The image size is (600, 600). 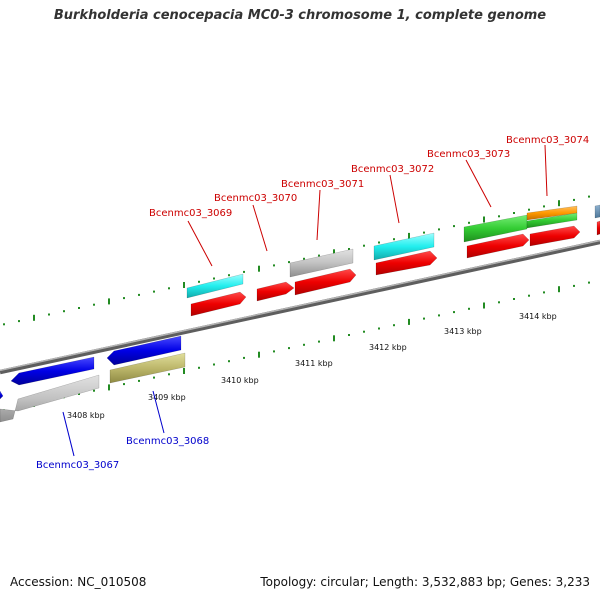 What do you see at coordinates (547, 140) in the screenshot?
I see `gene-label: Bcenmc03_3074` at bounding box center [547, 140].